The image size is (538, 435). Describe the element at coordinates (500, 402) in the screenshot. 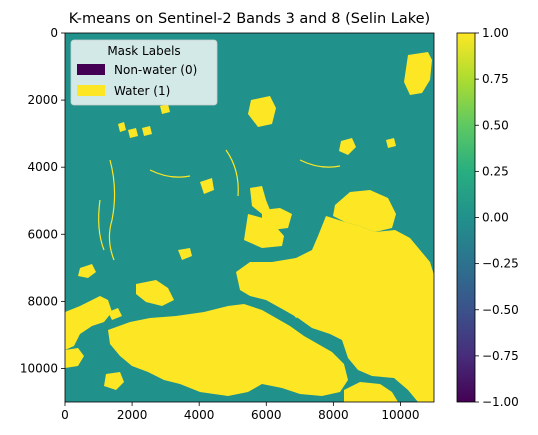

I see `colorbar-tick-label: −1.00` at that location.